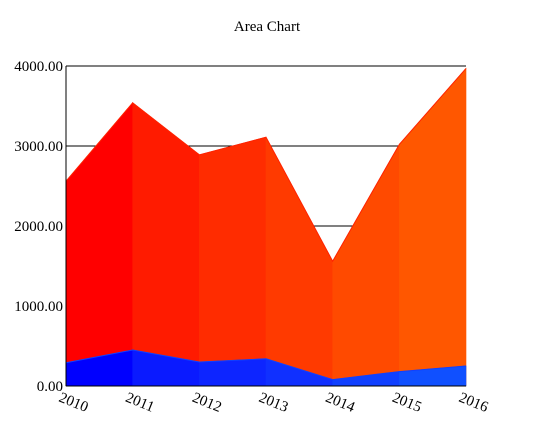  Describe the element at coordinates (38, 307) in the screenshot. I see `y-tick-label: 1000.00` at that location.